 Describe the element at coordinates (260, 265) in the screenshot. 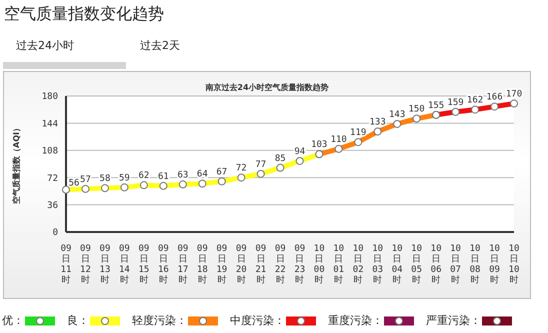

I see `x-tick-label: 09日21时` at that location.